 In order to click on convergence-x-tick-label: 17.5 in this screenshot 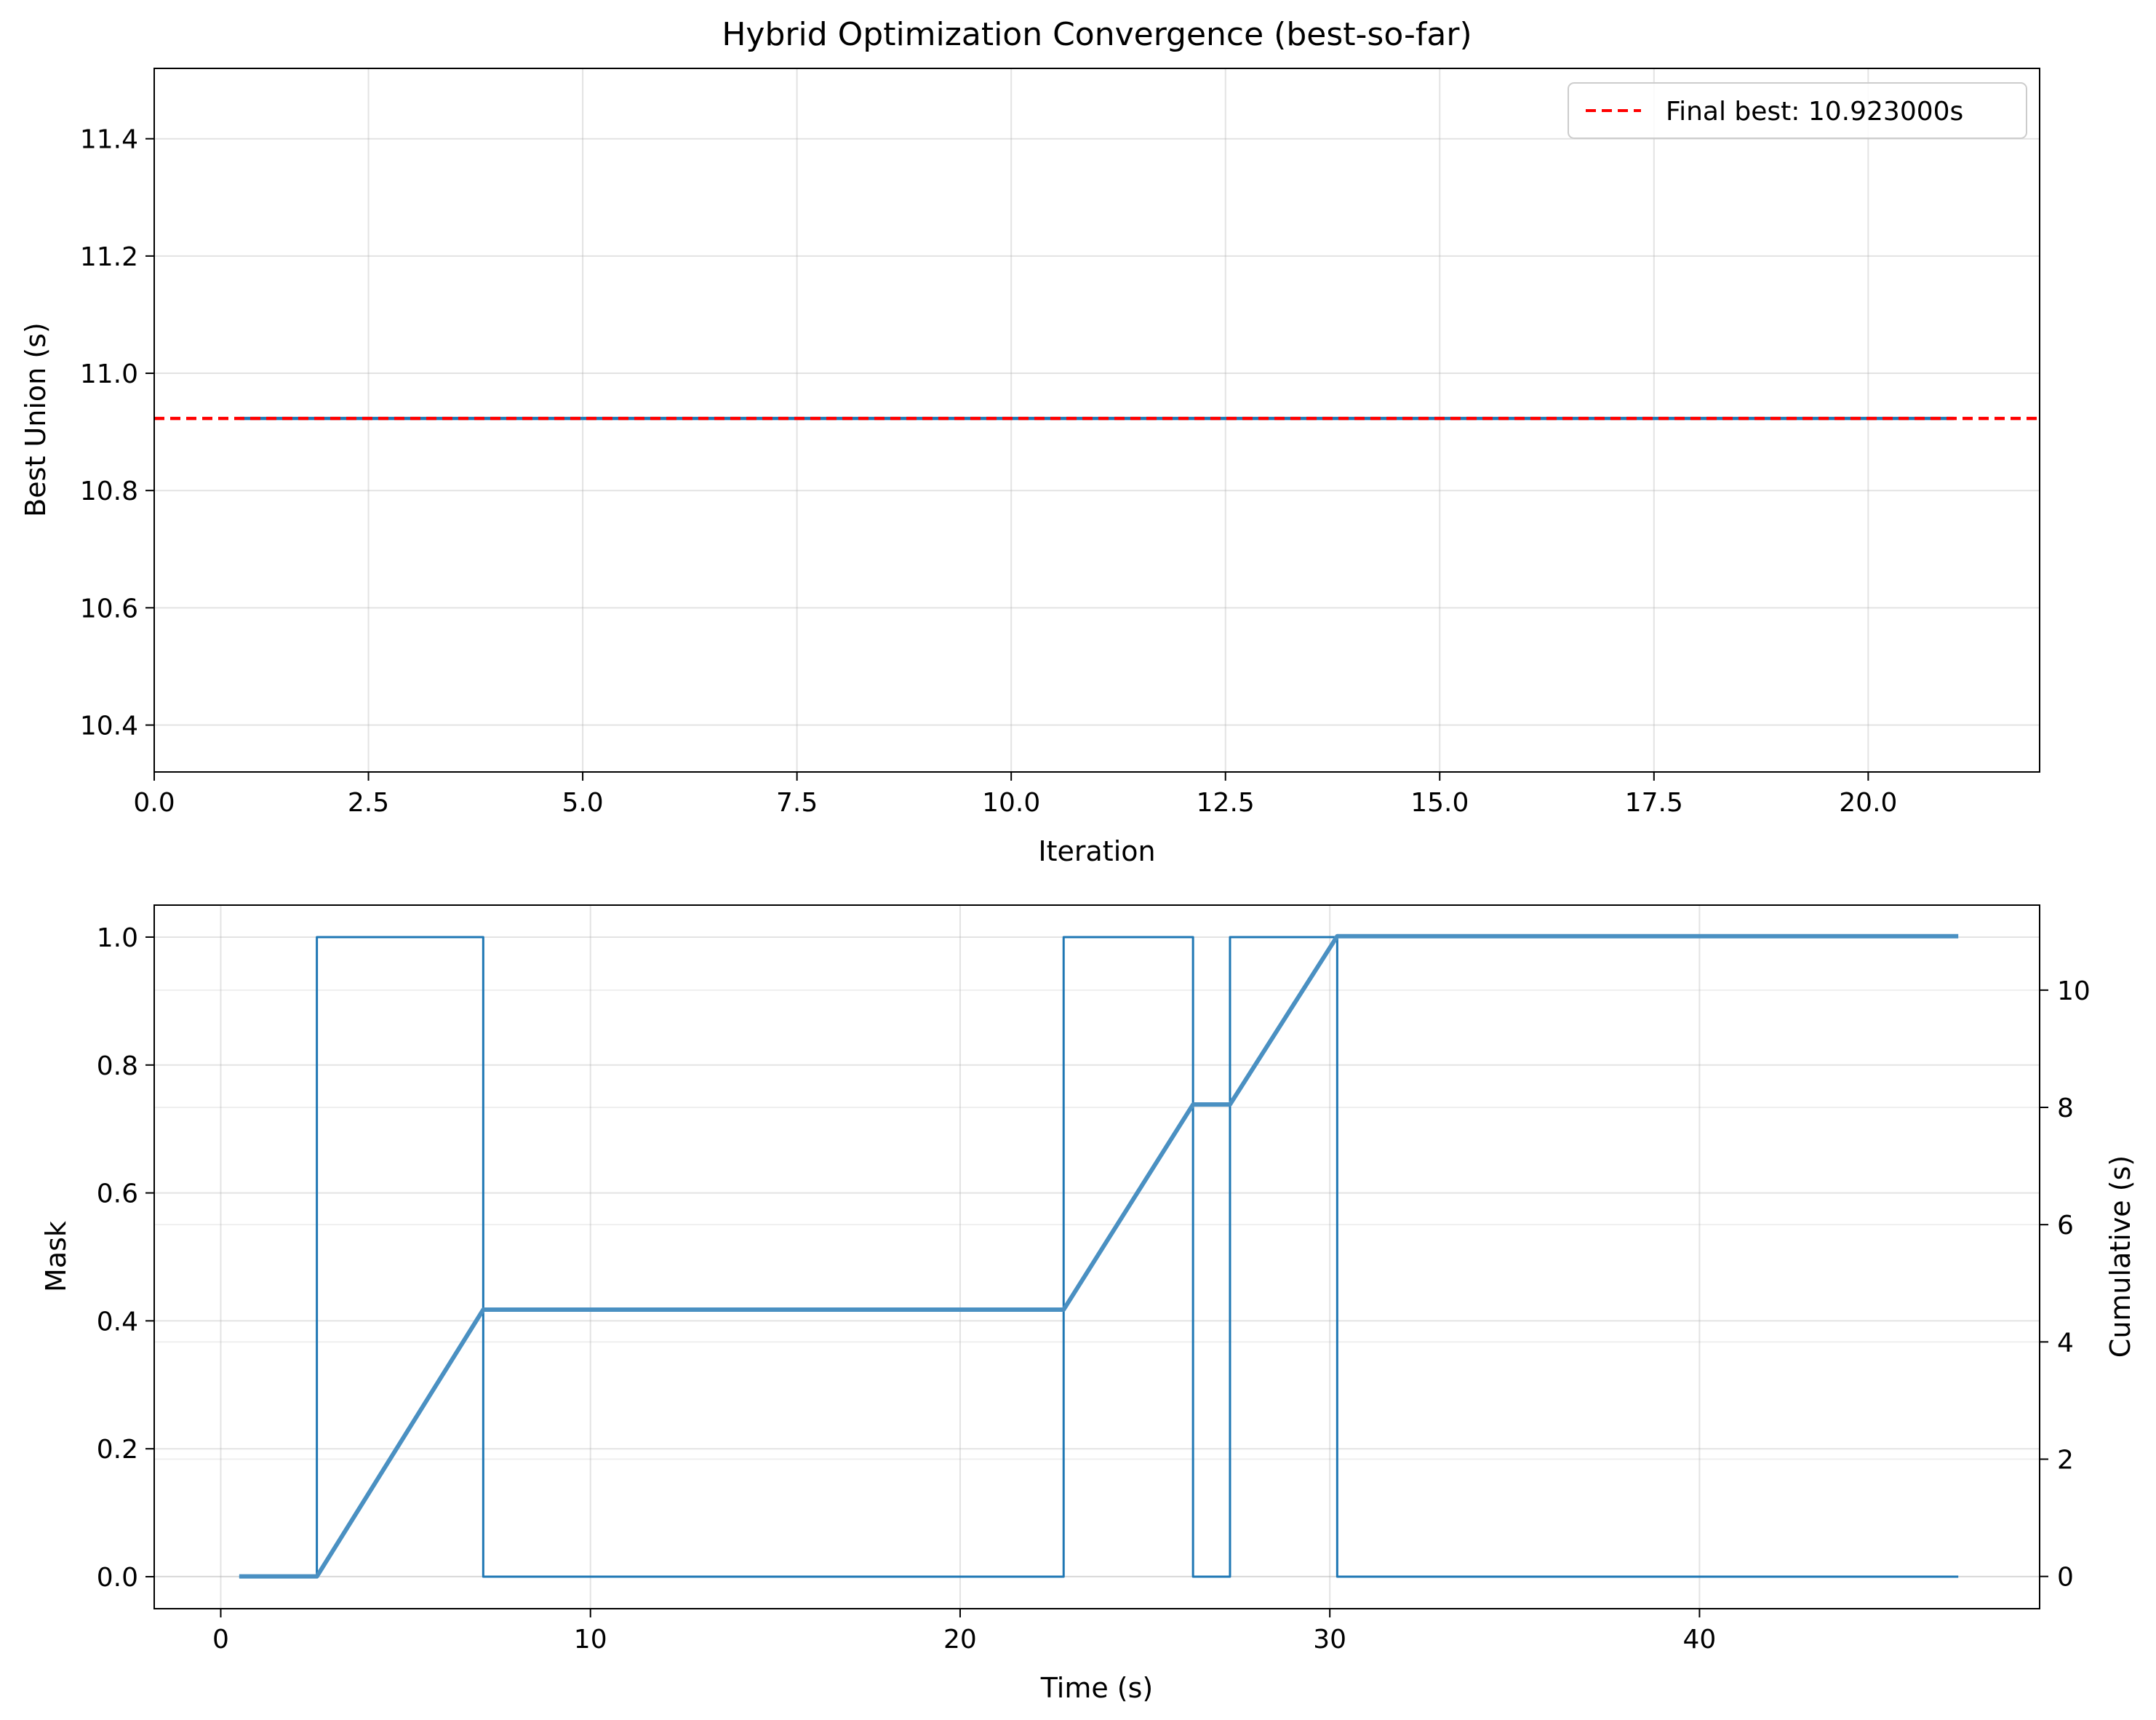, I will do `click(1654, 803)`.